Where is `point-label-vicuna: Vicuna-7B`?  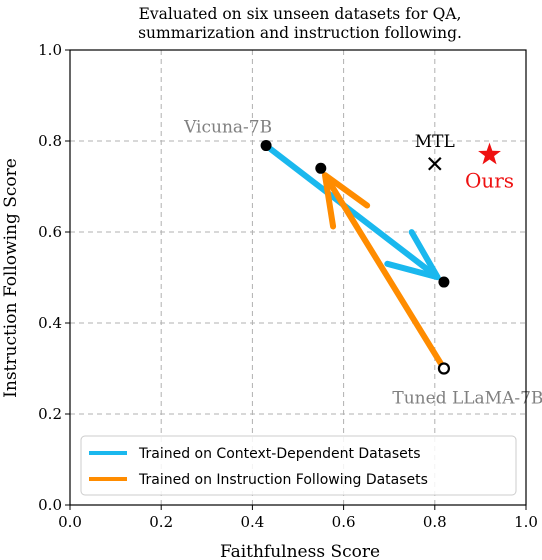 point-label-vicuna: Vicuna-7B is located at coordinates (227, 128).